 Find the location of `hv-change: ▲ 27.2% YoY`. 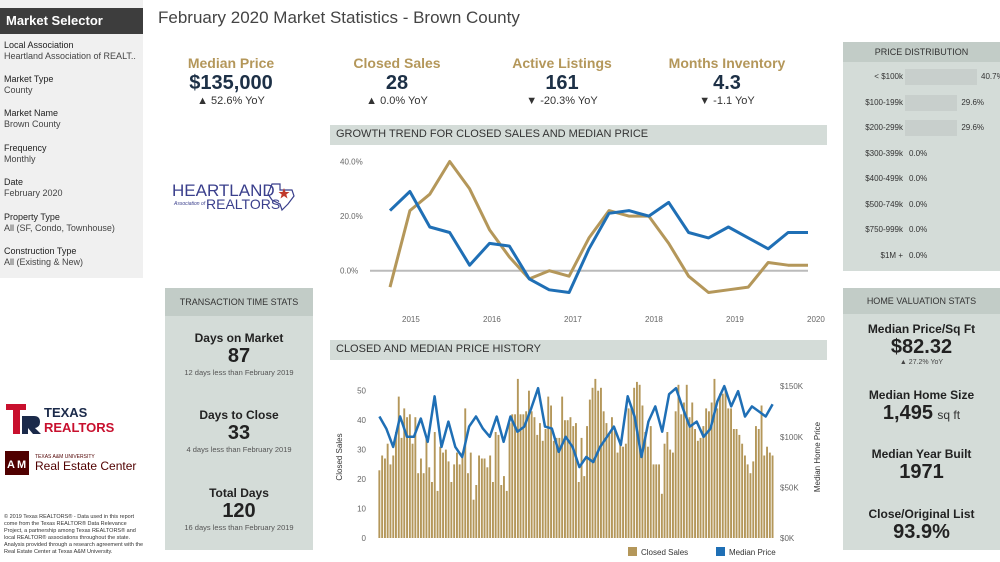

hv-change: ▲ 27.2% YoY is located at coordinates (921, 362).